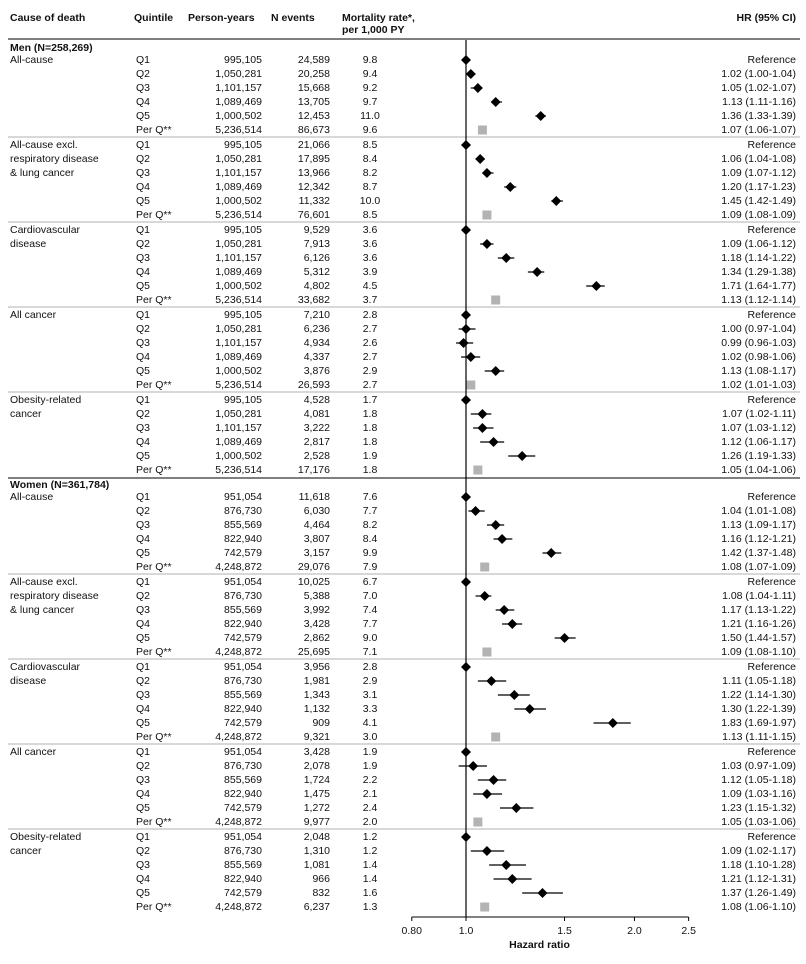 Image resolution: width=806 pixels, height=964 pixels. I want to click on group-title: Women (N=361,784), so click(59, 485).